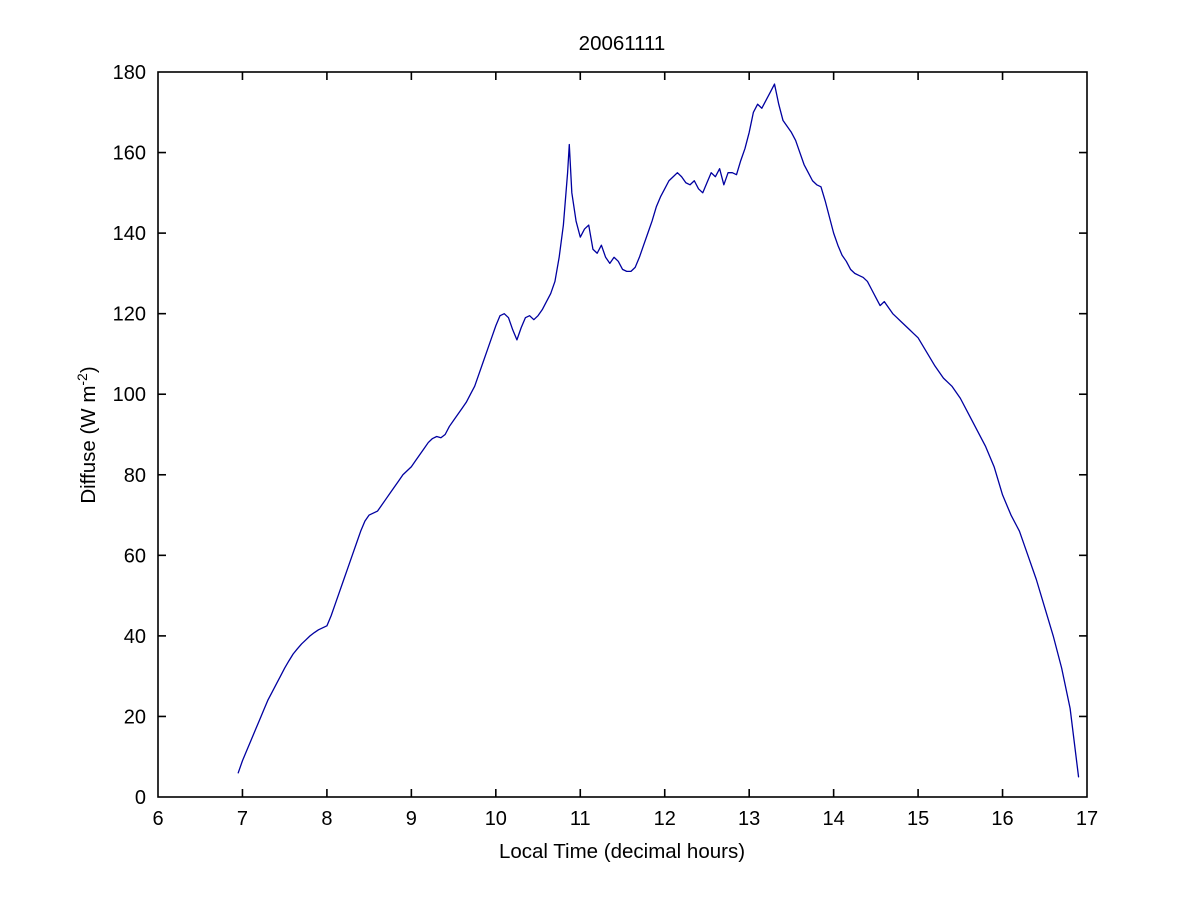  I want to click on y-tick-label: 40, so click(135, 637).